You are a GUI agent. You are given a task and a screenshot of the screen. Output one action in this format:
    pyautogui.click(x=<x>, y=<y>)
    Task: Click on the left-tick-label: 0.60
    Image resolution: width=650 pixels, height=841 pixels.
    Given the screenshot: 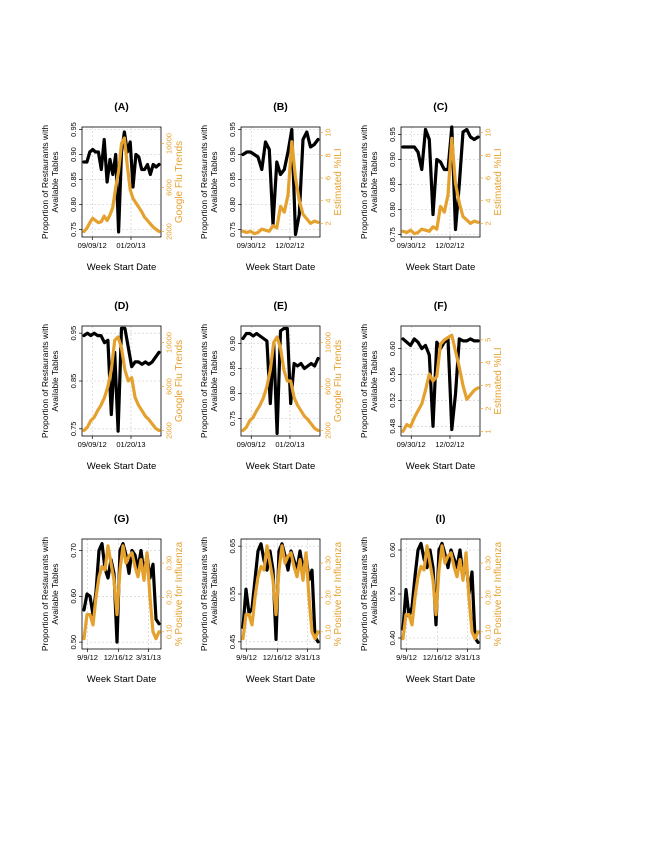 What is the action you would take?
    pyautogui.click(x=392, y=348)
    